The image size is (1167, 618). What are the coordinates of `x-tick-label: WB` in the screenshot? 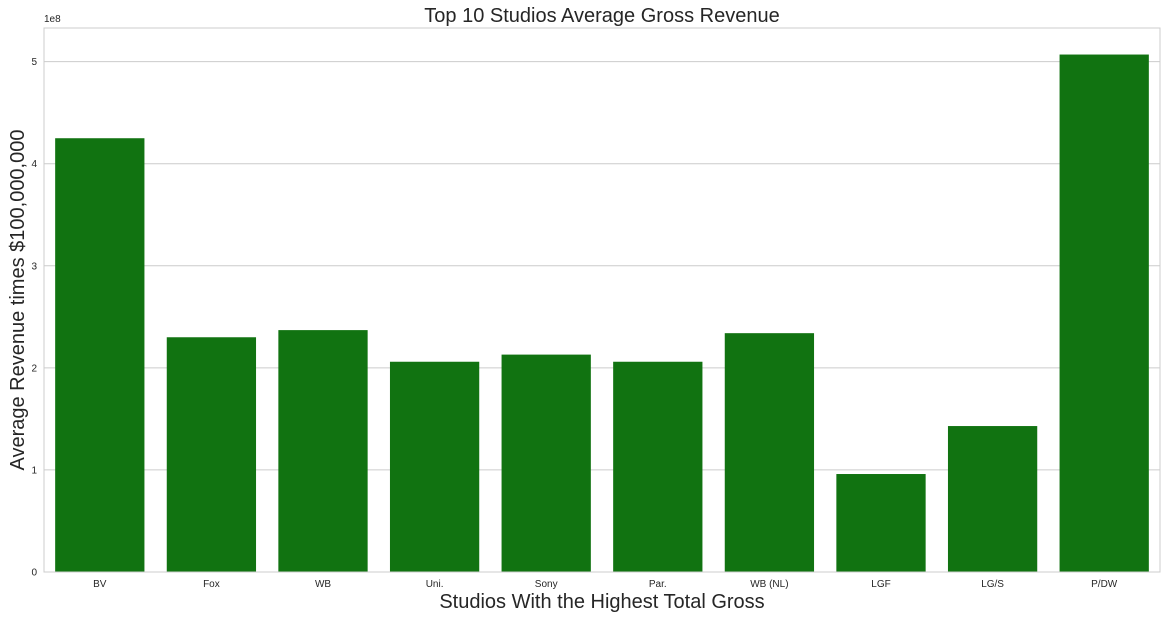 It's located at (323, 584).